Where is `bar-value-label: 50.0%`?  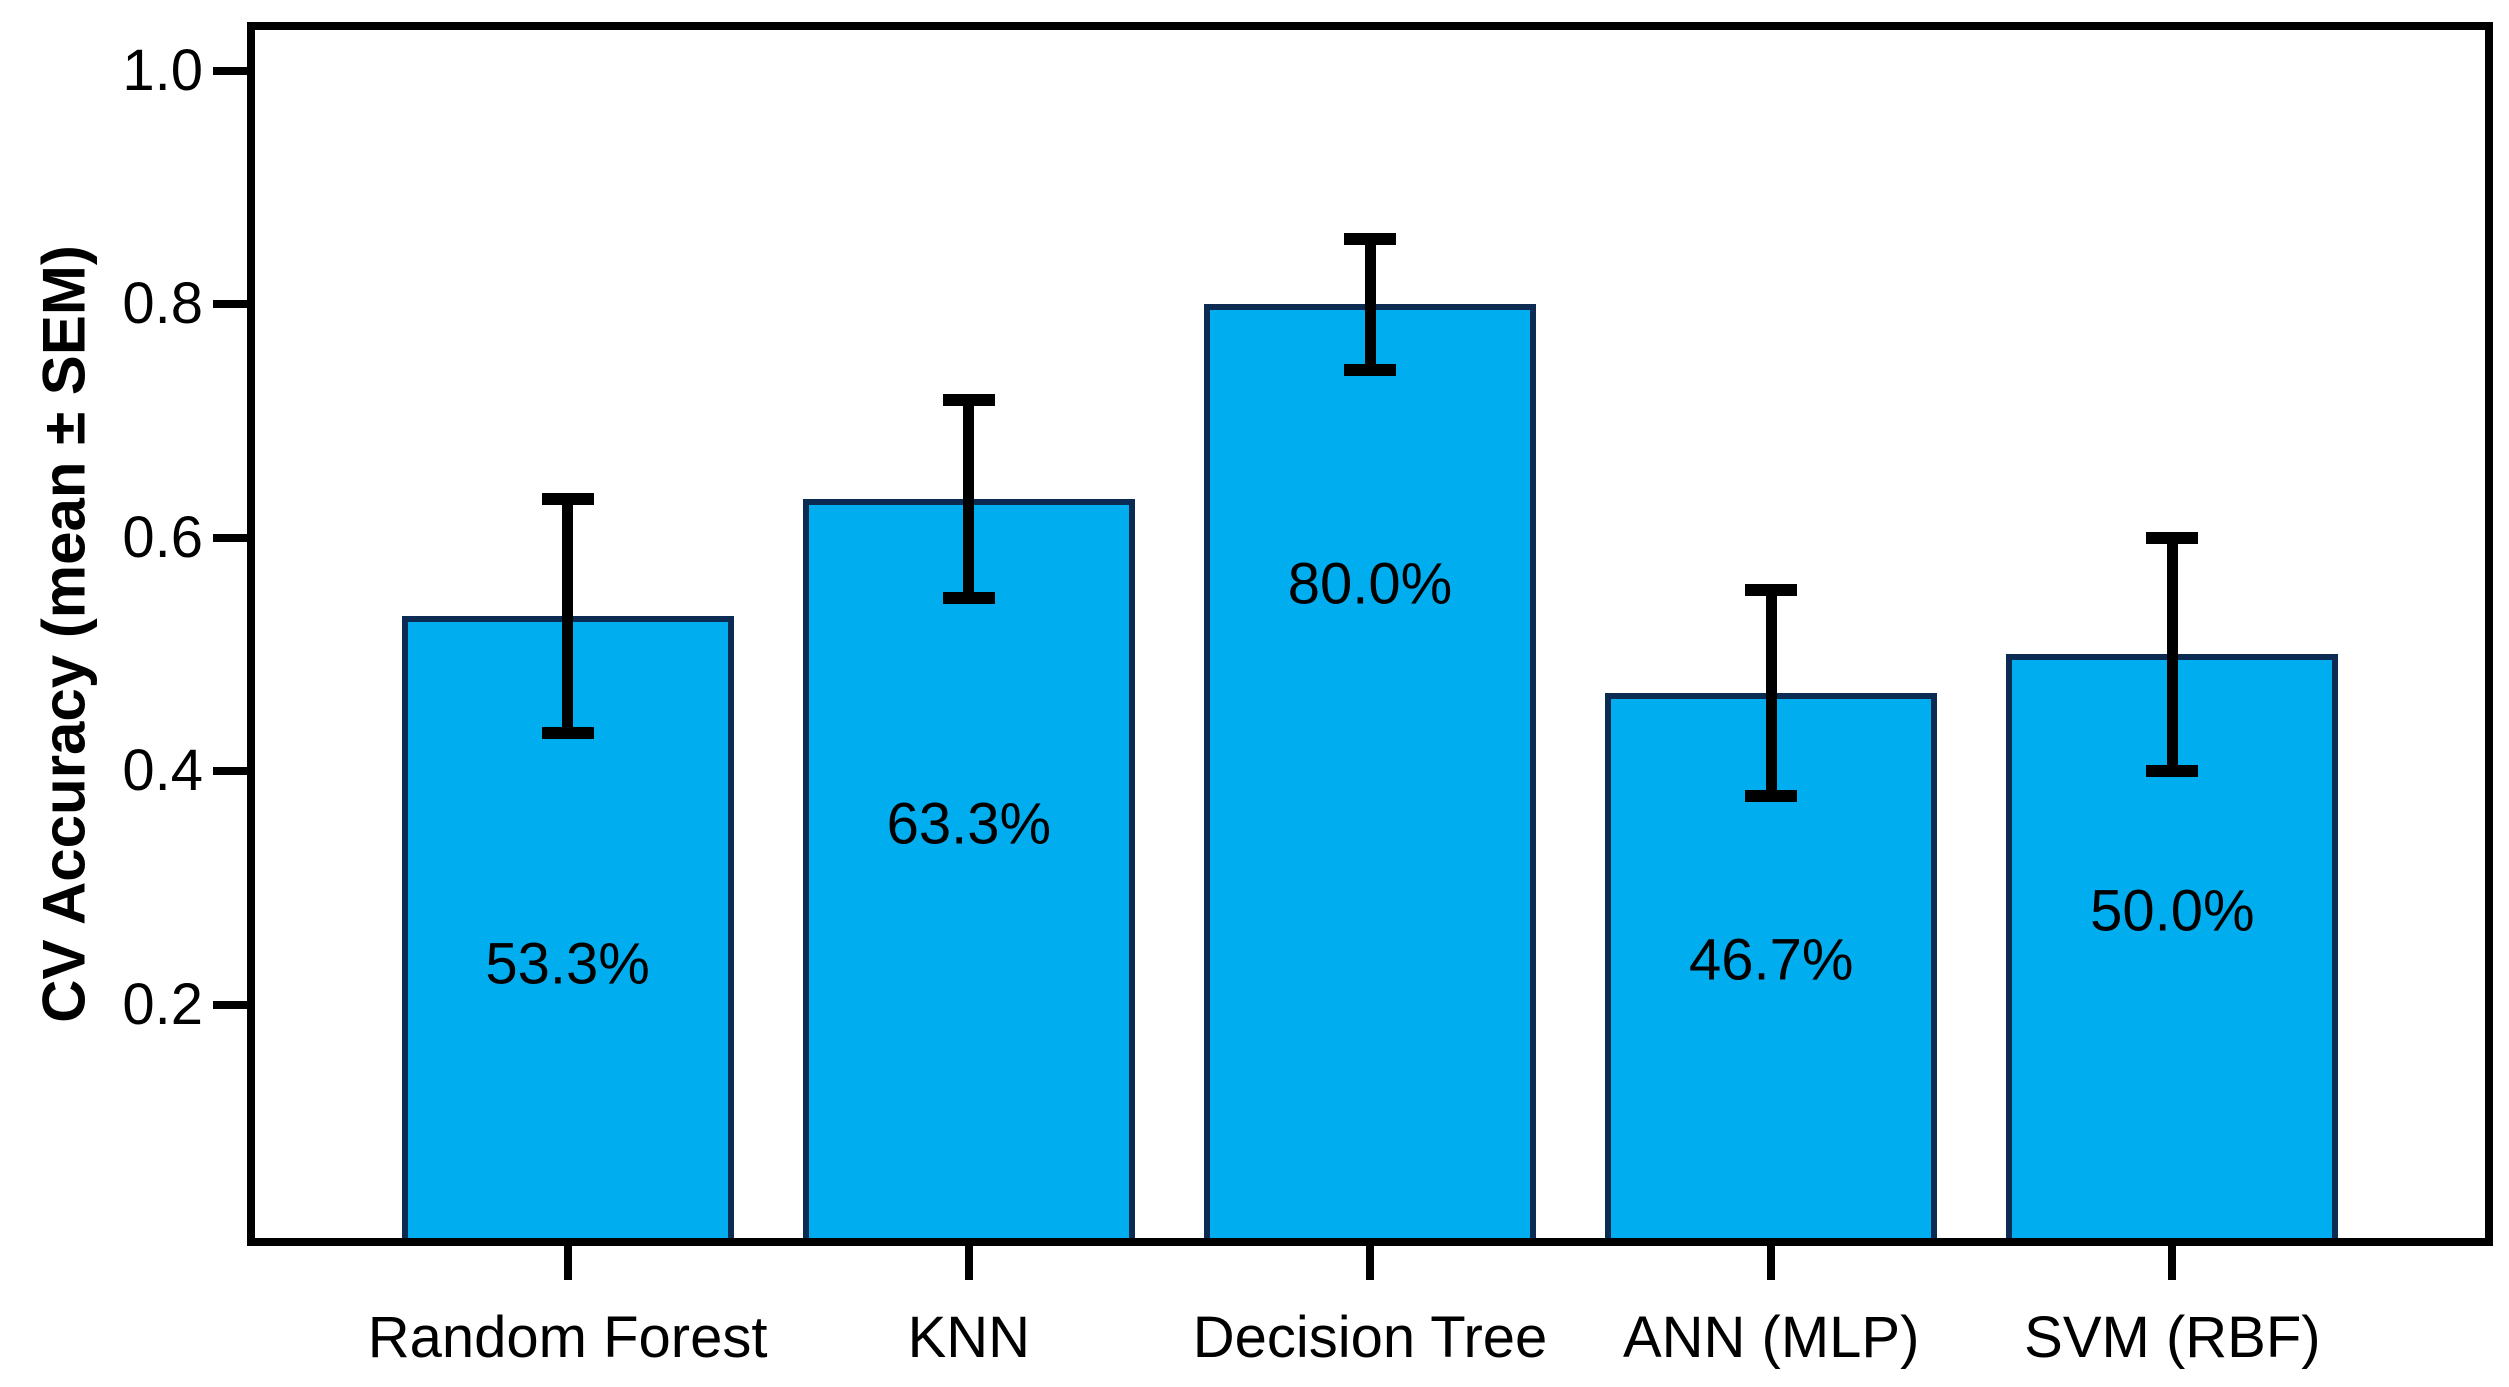
bar-value-label: 50.0% is located at coordinates (2172, 911).